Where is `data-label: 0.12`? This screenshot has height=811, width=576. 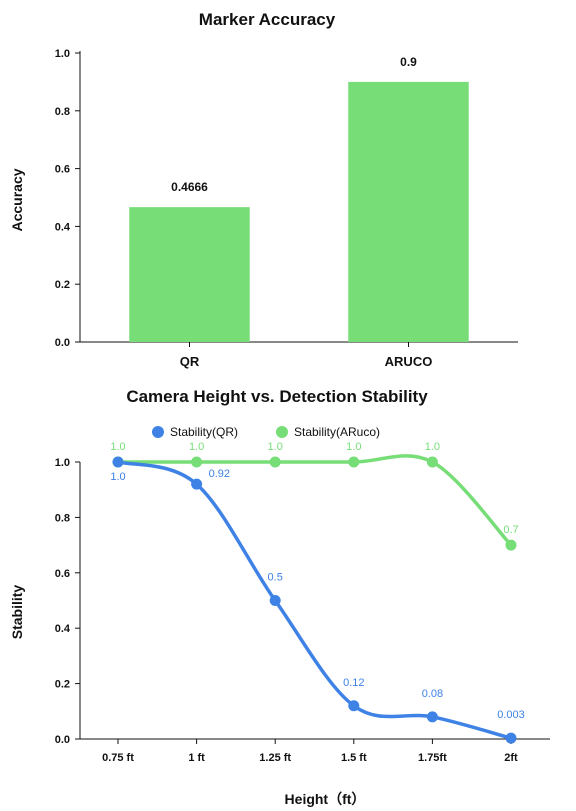
data-label: 0.12 is located at coordinates (353, 683).